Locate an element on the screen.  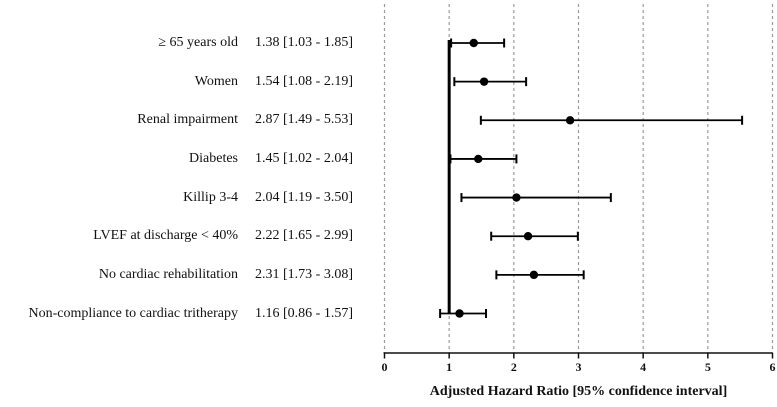
row-label: ≥ 65 years old is located at coordinates (198, 42).